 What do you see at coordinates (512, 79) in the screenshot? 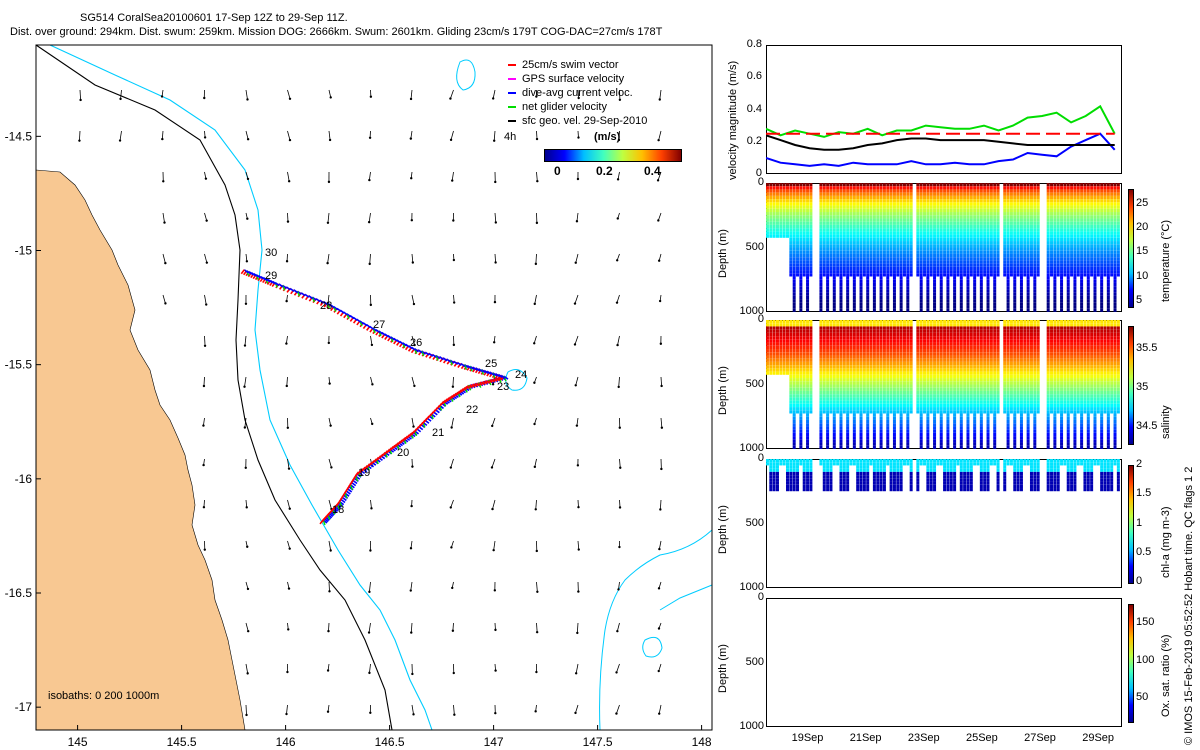
I see `legend-swatch` at bounding box center [512, 79].